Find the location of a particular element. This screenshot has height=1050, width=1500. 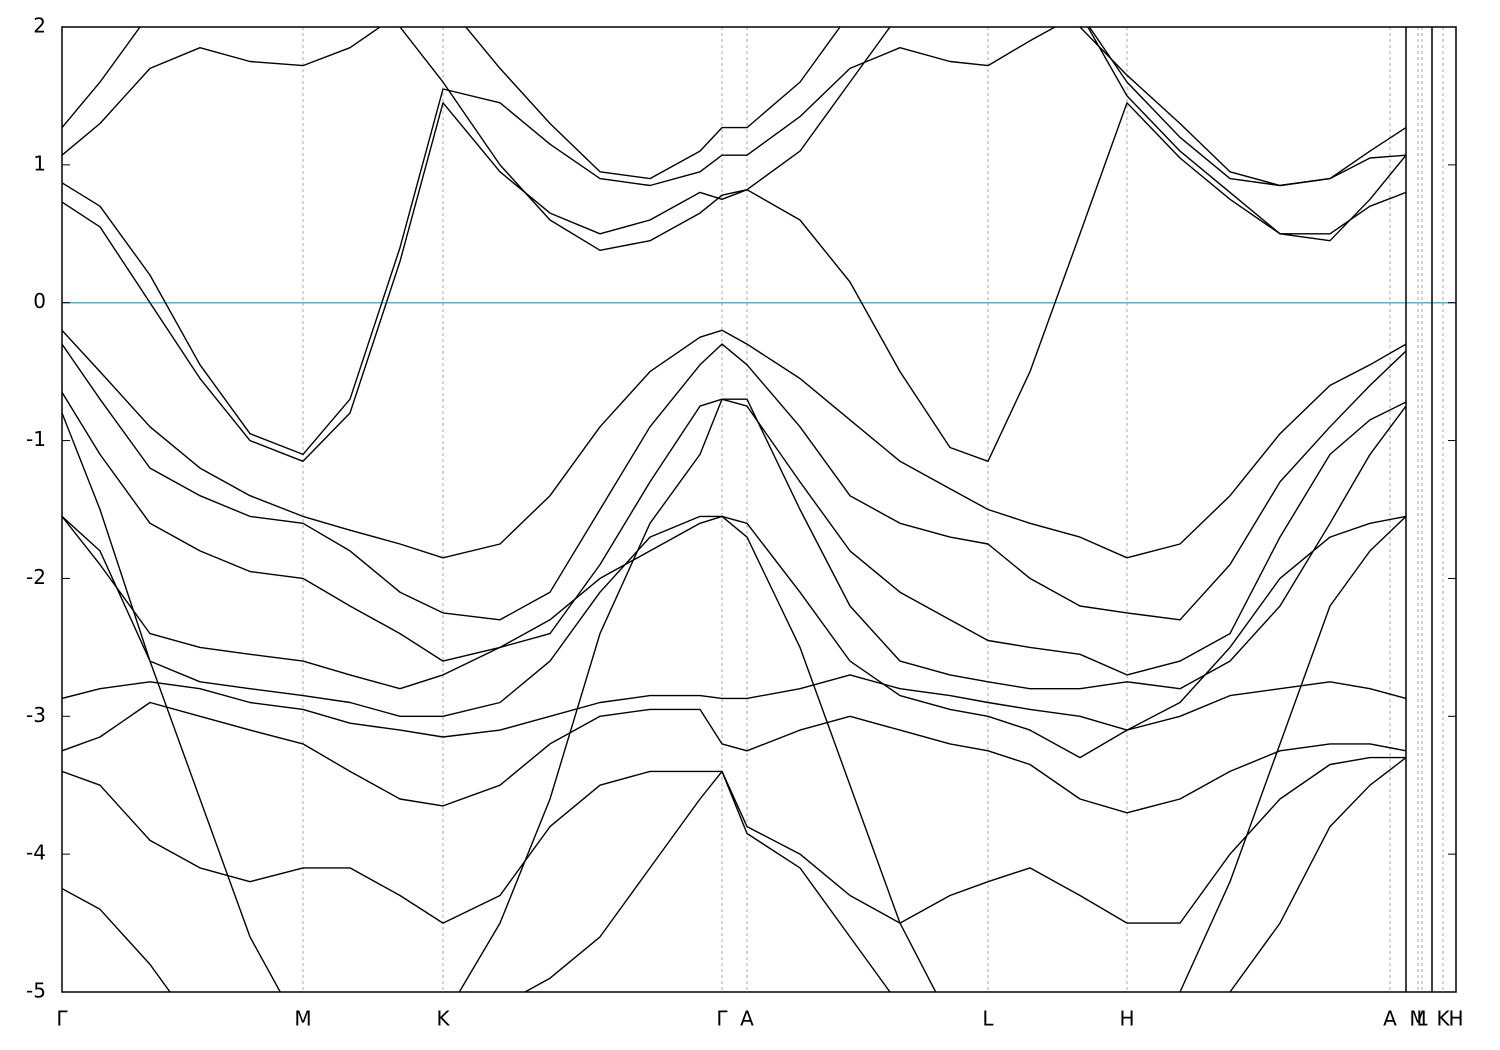

y-tick-label: -5 is located at coordinates (36, 991).